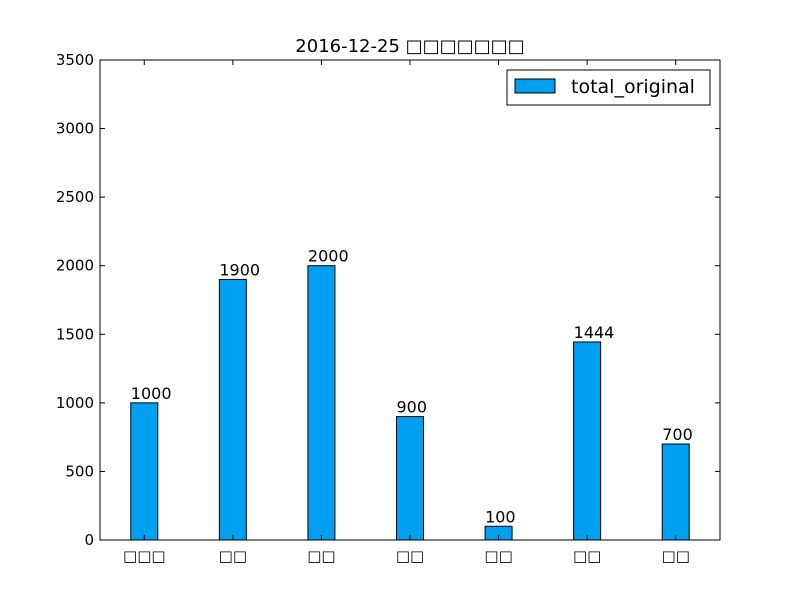 The height and width of the screenshot is (600, 800). Describe the element at coordinates (677, 434) in the screenshot. I see `data-label-6: 700` at that location.